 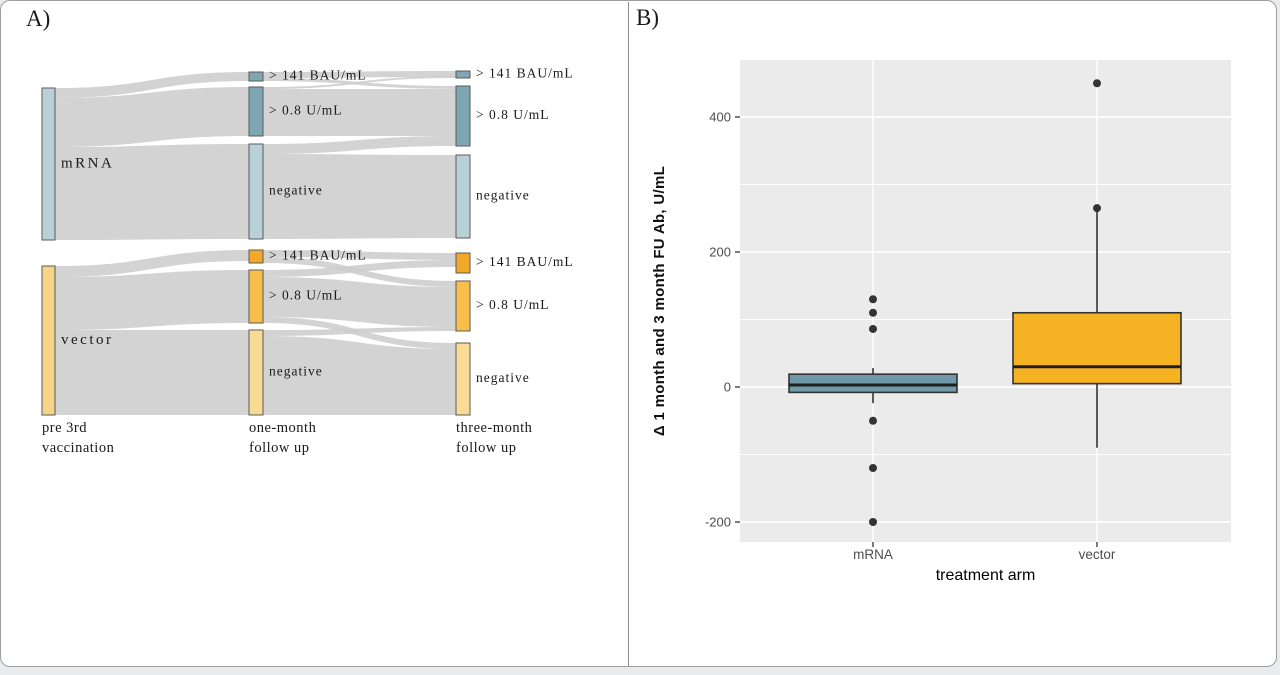 What do you see at coordinates (494, 428) in the screenshot?
I see `sankey-axis-label-col2: three-month` at bounding box center [494, 428].